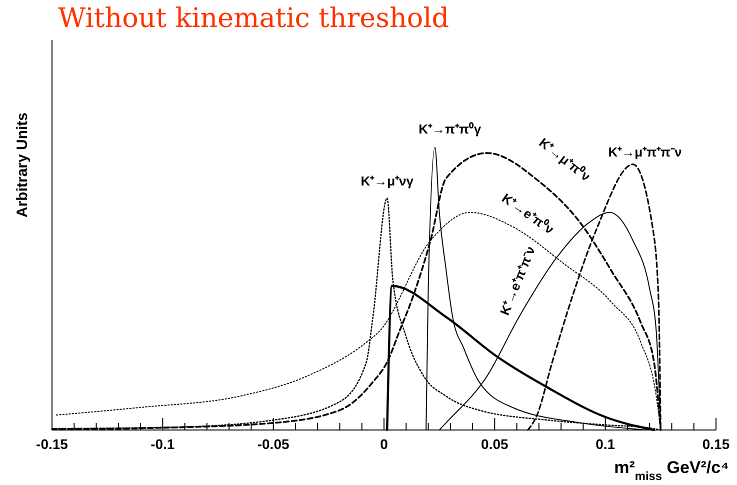 This screenshot has width=737, height=485. Describe the element at coordinates (450, 128) in the screenshot. I see `series-label: K⁺→π⁺π⁰γ` at that location.